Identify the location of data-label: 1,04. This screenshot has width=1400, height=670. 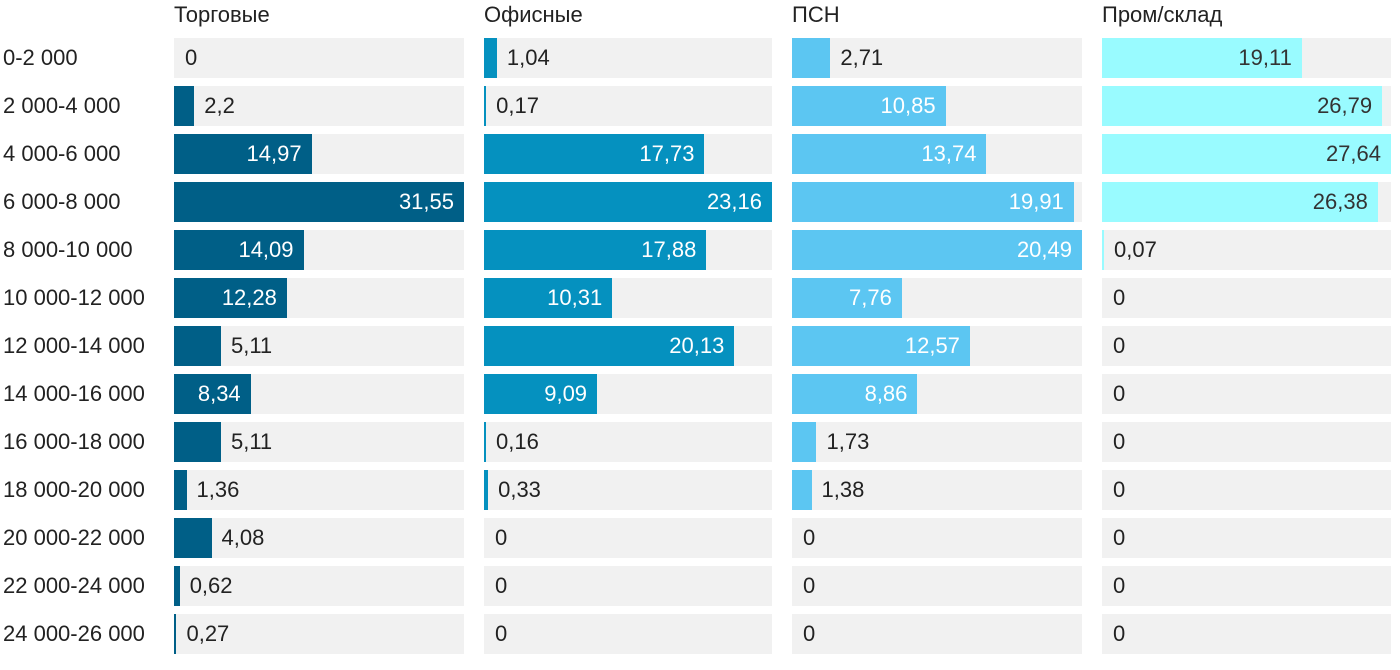
(528, 57).